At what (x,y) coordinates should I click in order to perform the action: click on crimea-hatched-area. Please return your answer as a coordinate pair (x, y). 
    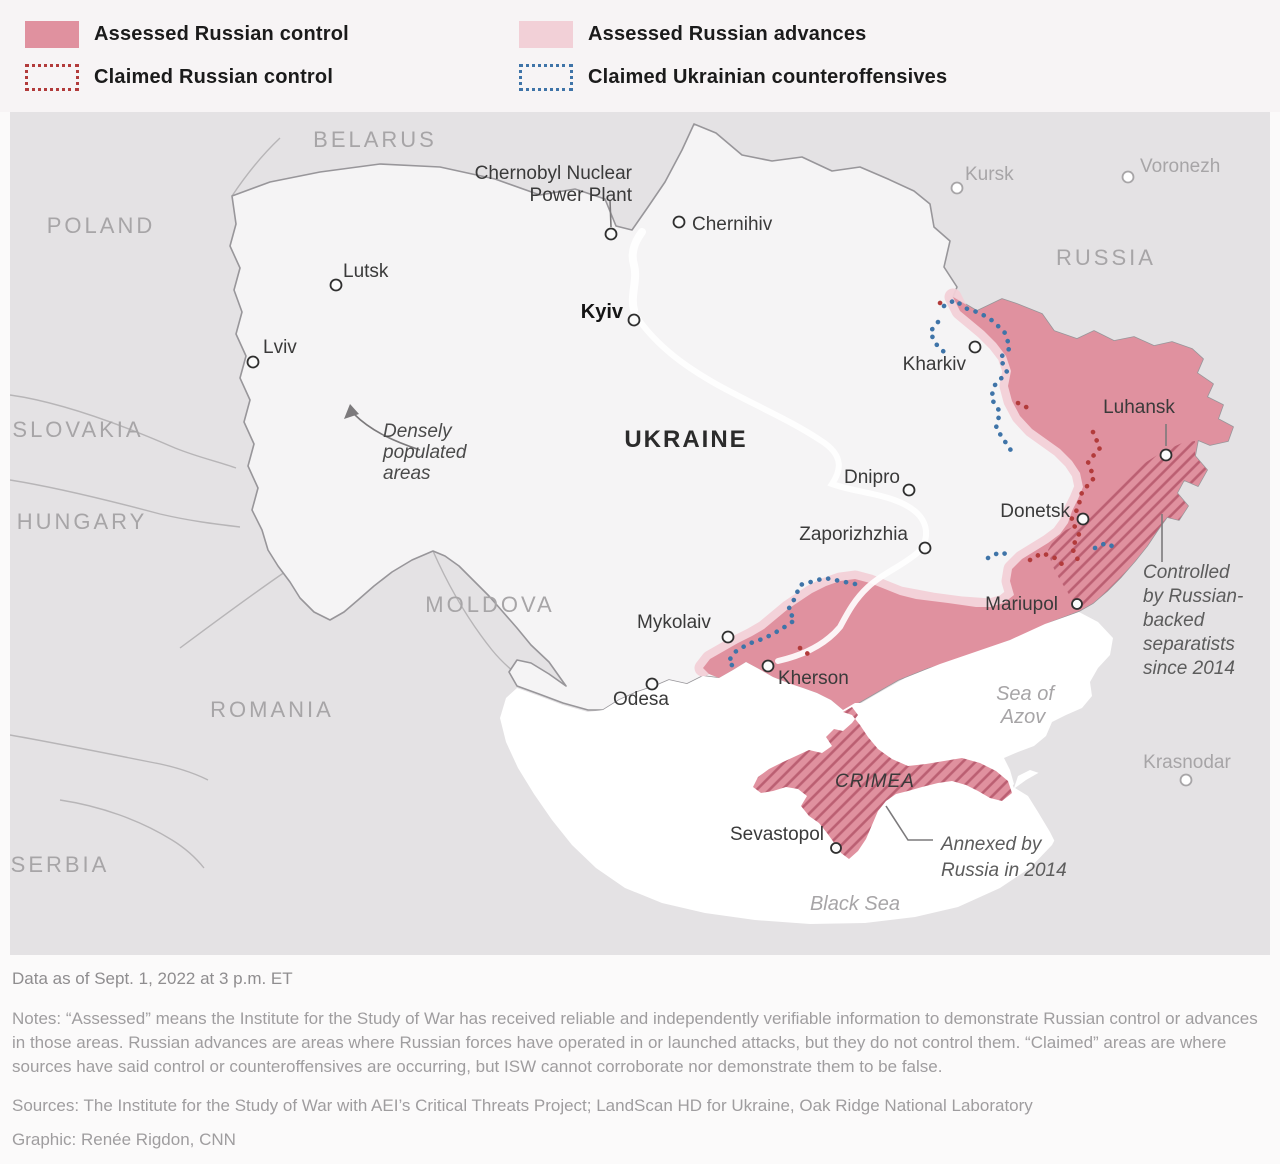
    Looking at the image, I should click on (882, 783).